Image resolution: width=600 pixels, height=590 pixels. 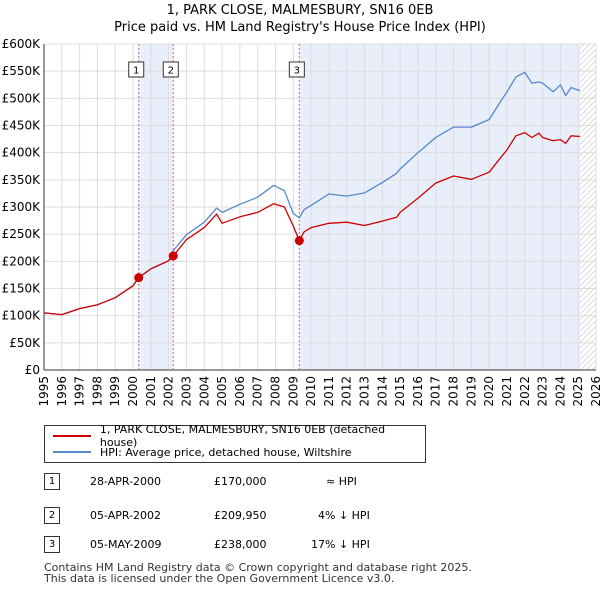 I want to click on y-tick-label: £500K, so click(x=22, y=98).